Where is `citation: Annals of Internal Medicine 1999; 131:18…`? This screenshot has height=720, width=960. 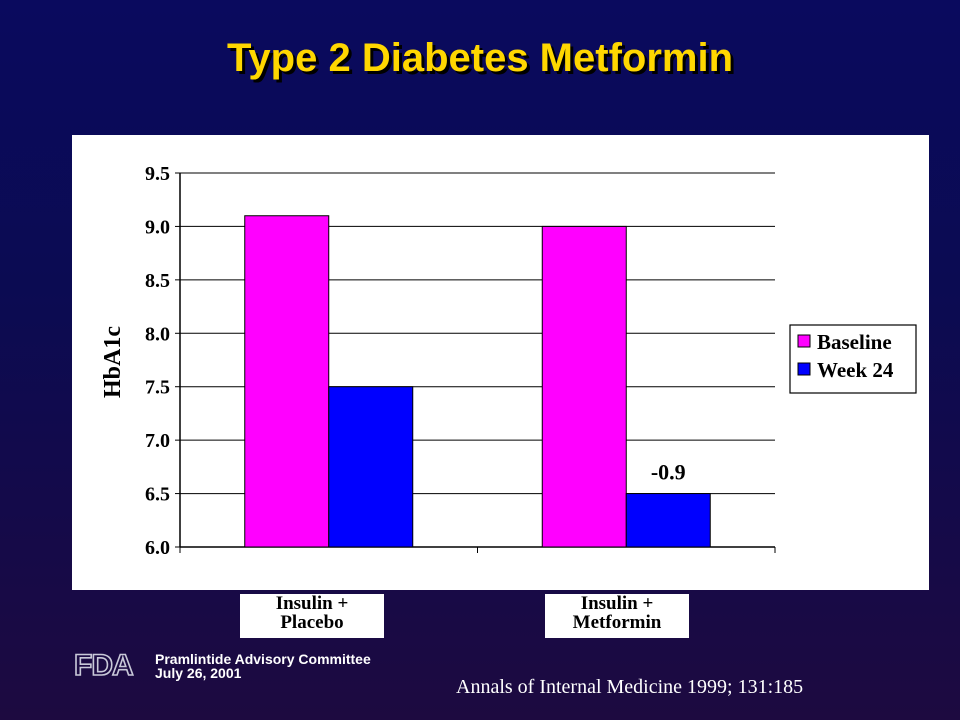 citation: Annals of Internal Medicine 1999; 131:18… is located at coordinates (630, 687).